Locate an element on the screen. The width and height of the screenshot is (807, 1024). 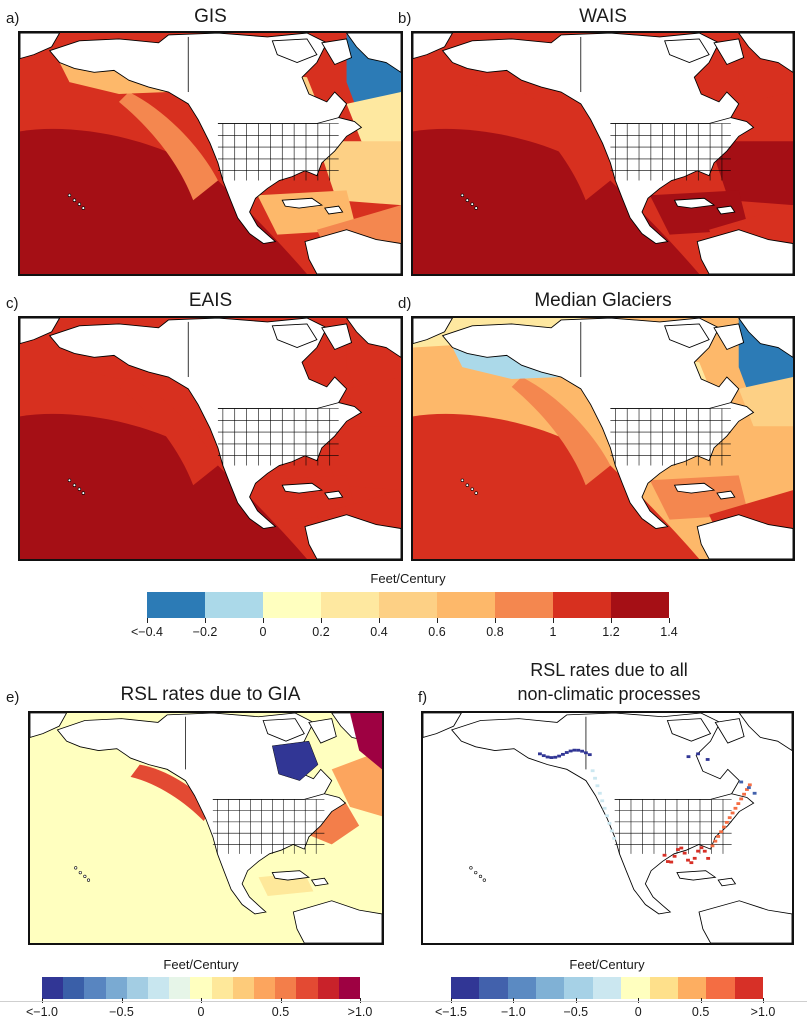
map-b-border is located at coordinates (670, 120).